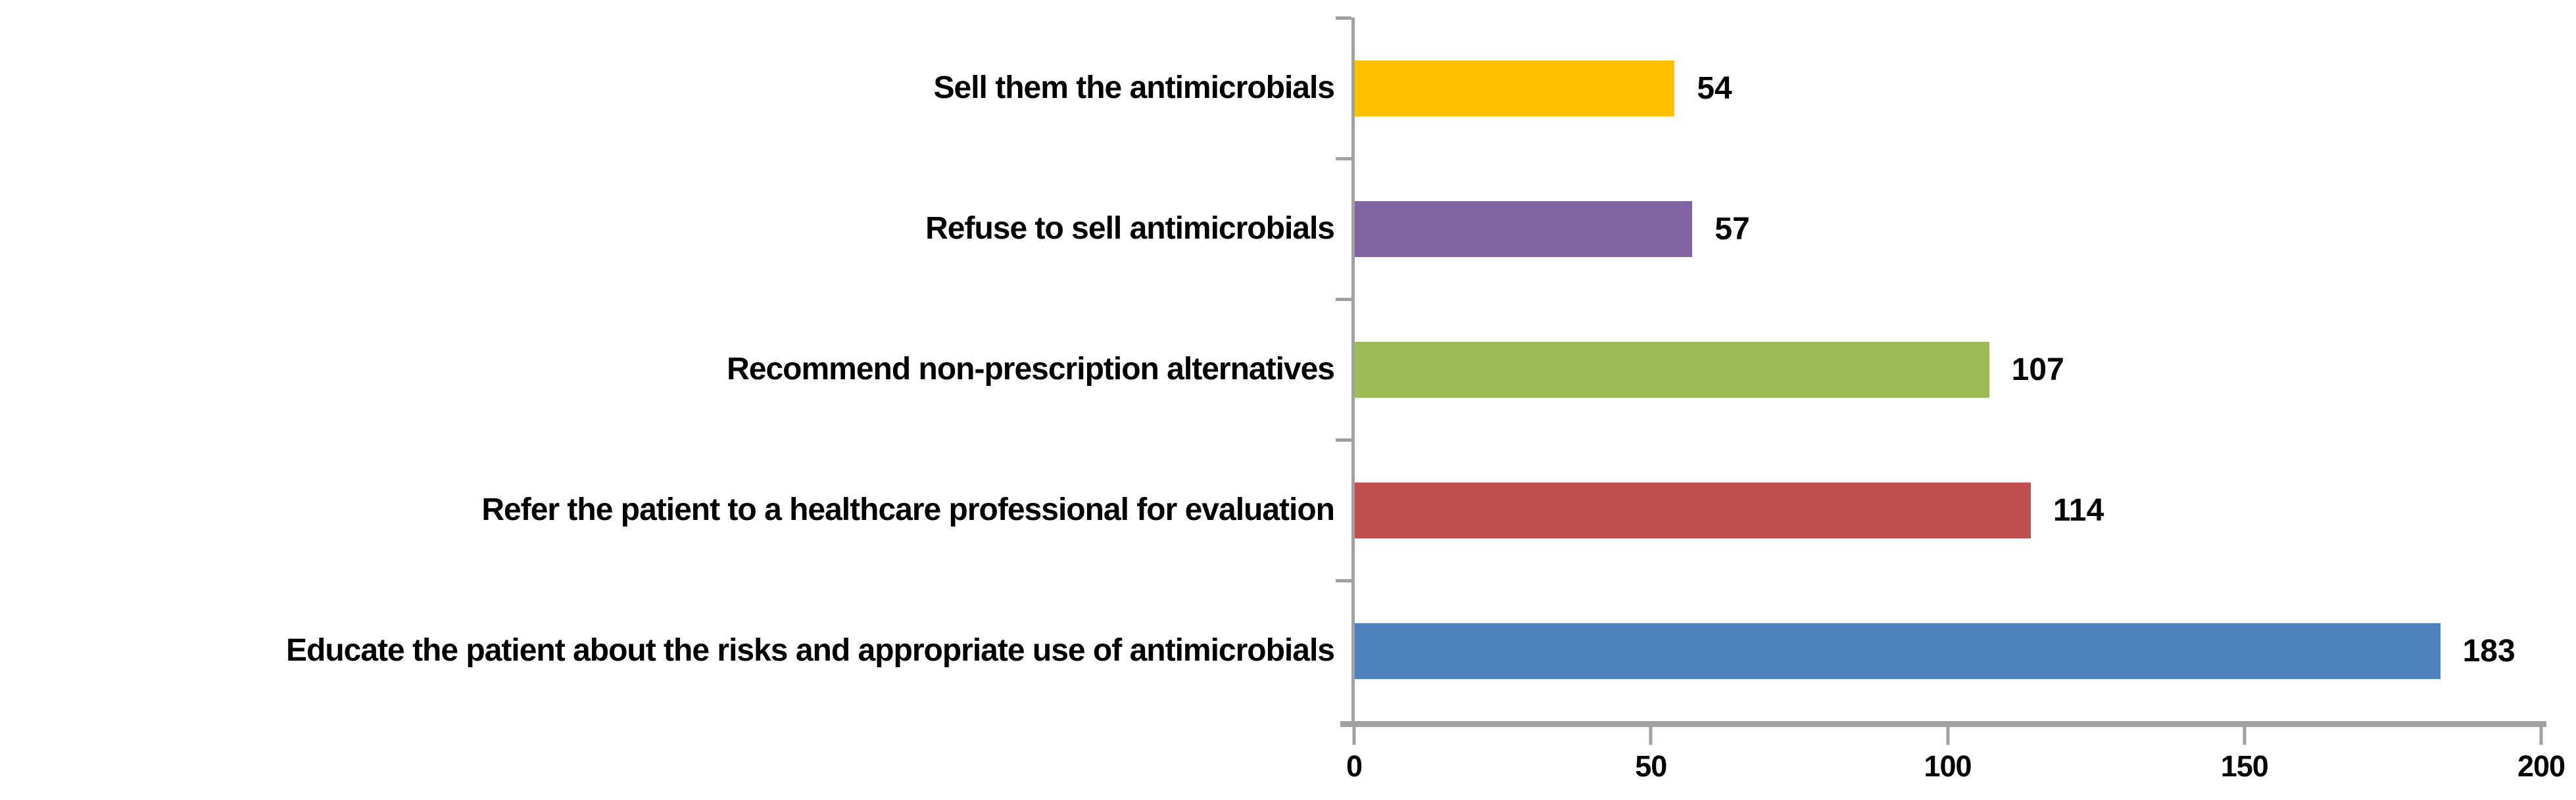 The width and height of the screenshot is (2576, 800). I want to click on value-label: 107, so click(2038, 369).